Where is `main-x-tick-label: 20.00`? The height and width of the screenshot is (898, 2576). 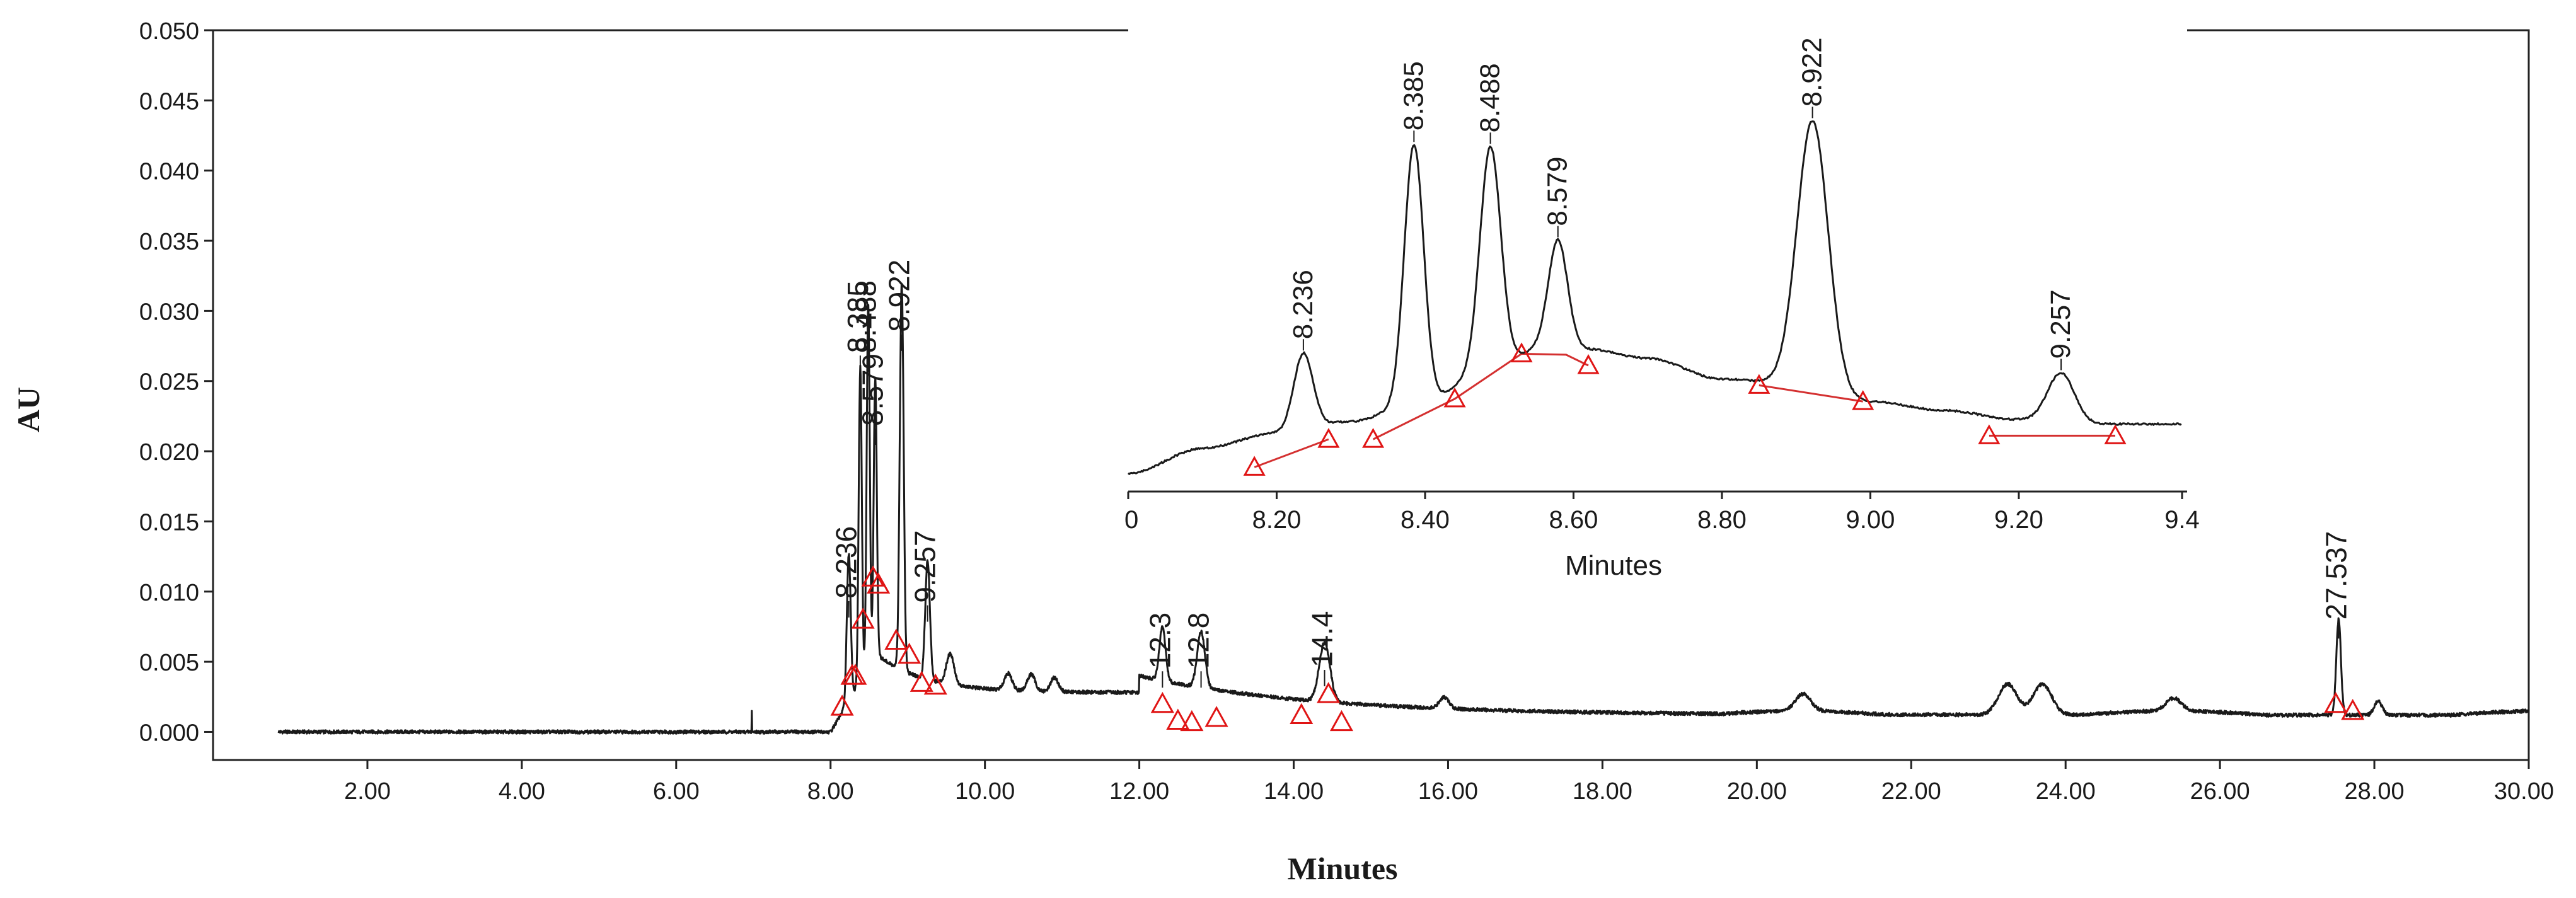
main-x-tick-label: 20.00 is located at coordinates (1757, 791).